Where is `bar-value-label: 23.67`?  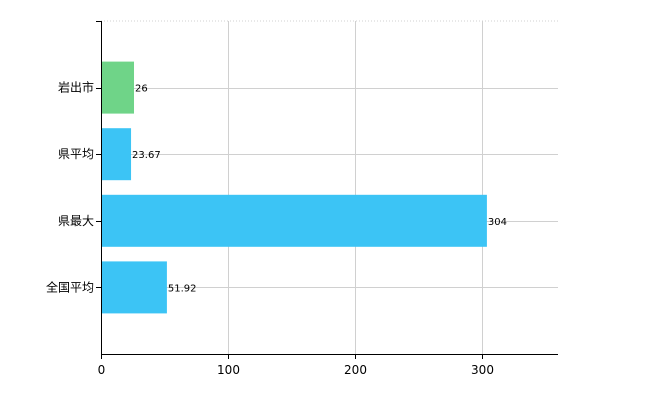 bar-value-label: 23.67 is located at coordinates (146, 155).